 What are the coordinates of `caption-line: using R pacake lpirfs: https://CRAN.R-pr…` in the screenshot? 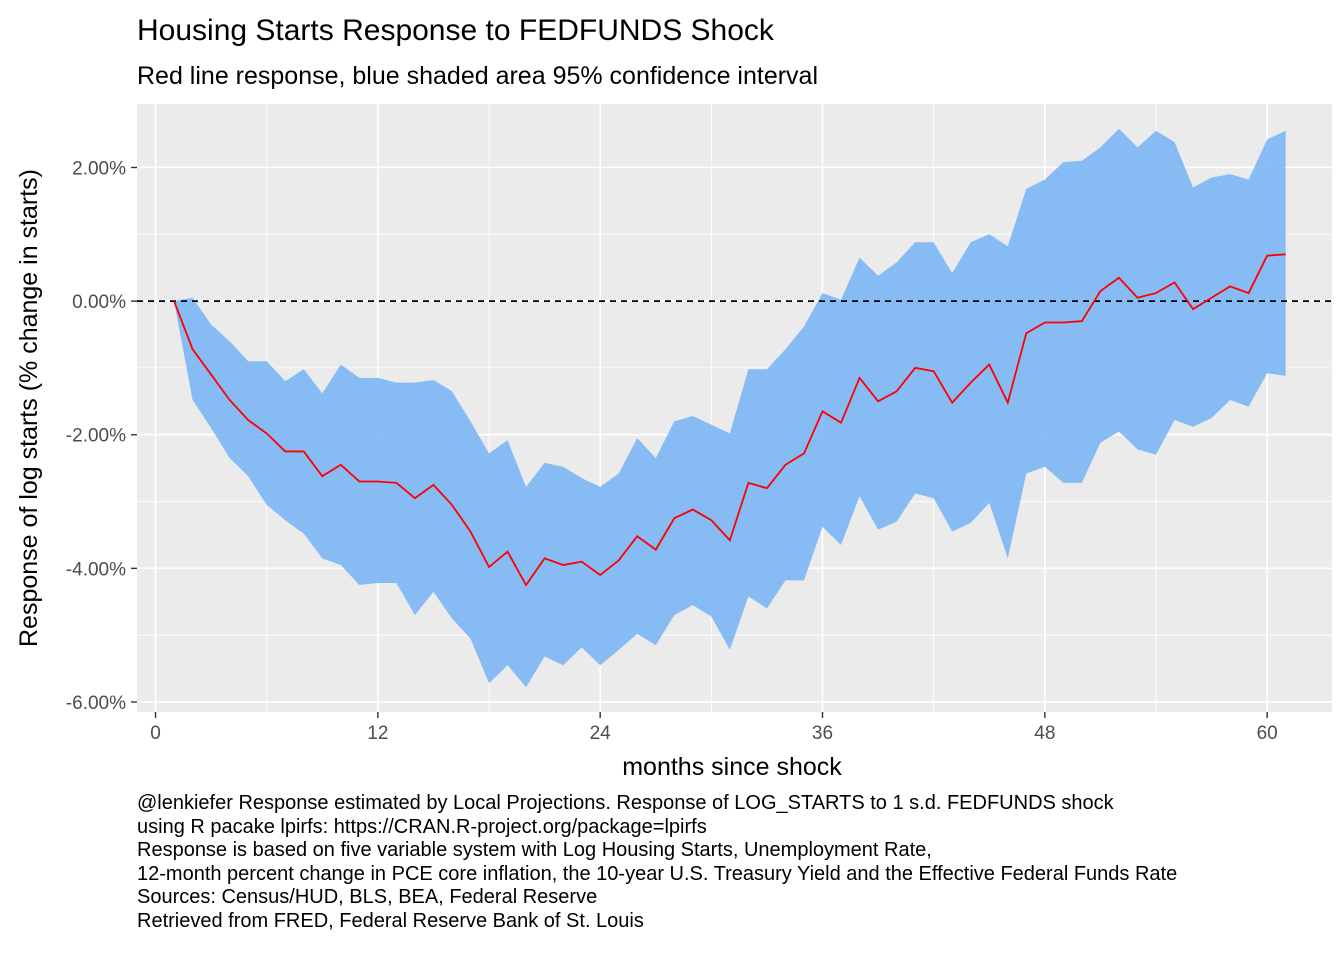 It's located at (422, 826).